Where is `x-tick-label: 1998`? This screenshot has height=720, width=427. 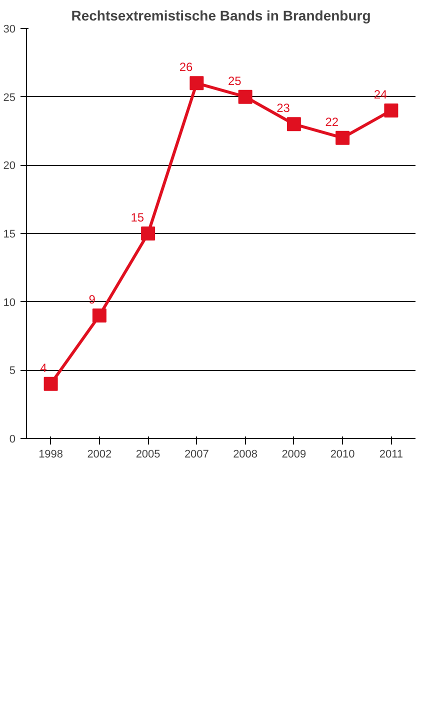 x-tick-label: 1998 is located at coordinates (51, 454).